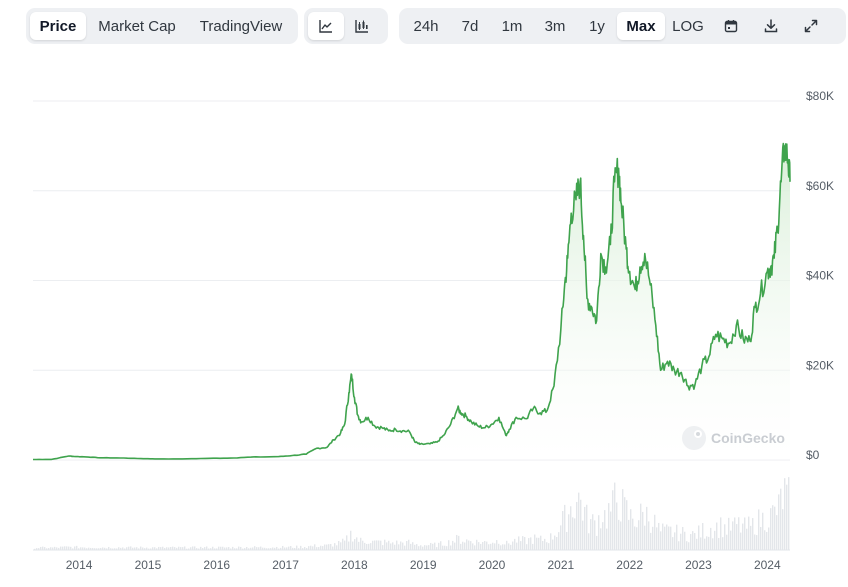  Describe the element at coordinates (137, 26) in the screenshot. I see `tab-market-cap: Market Cap` at that location.